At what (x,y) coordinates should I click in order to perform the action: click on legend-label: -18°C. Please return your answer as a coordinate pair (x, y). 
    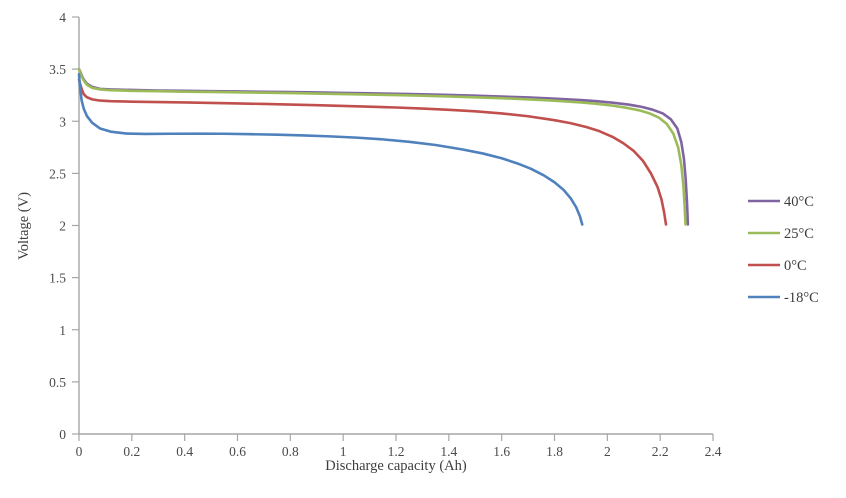
    Looking at the image, I should click on (801, 298).